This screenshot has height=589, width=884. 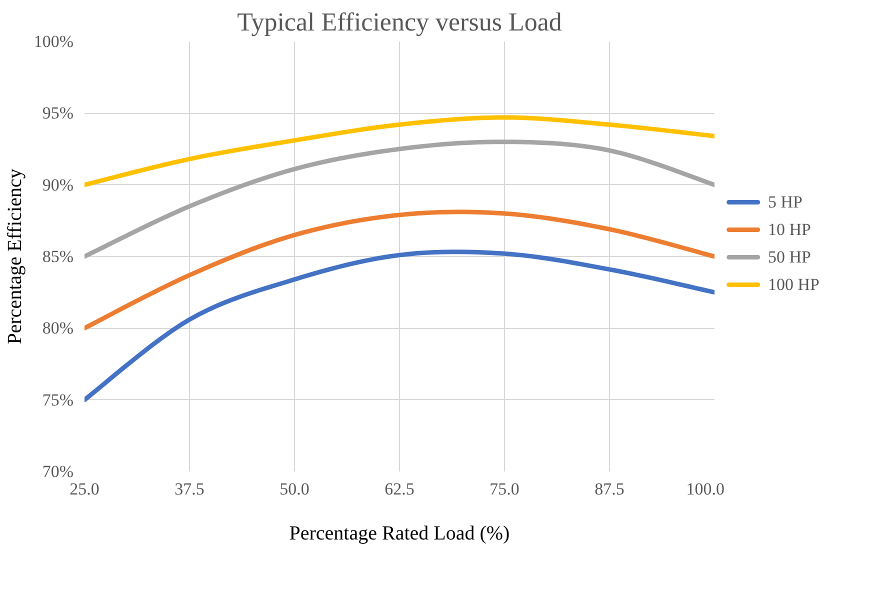 What do you see at coordinates (794, 284) in the screenshot?
I see `legend-label: 100 HP` at bounding box center [794, 284].